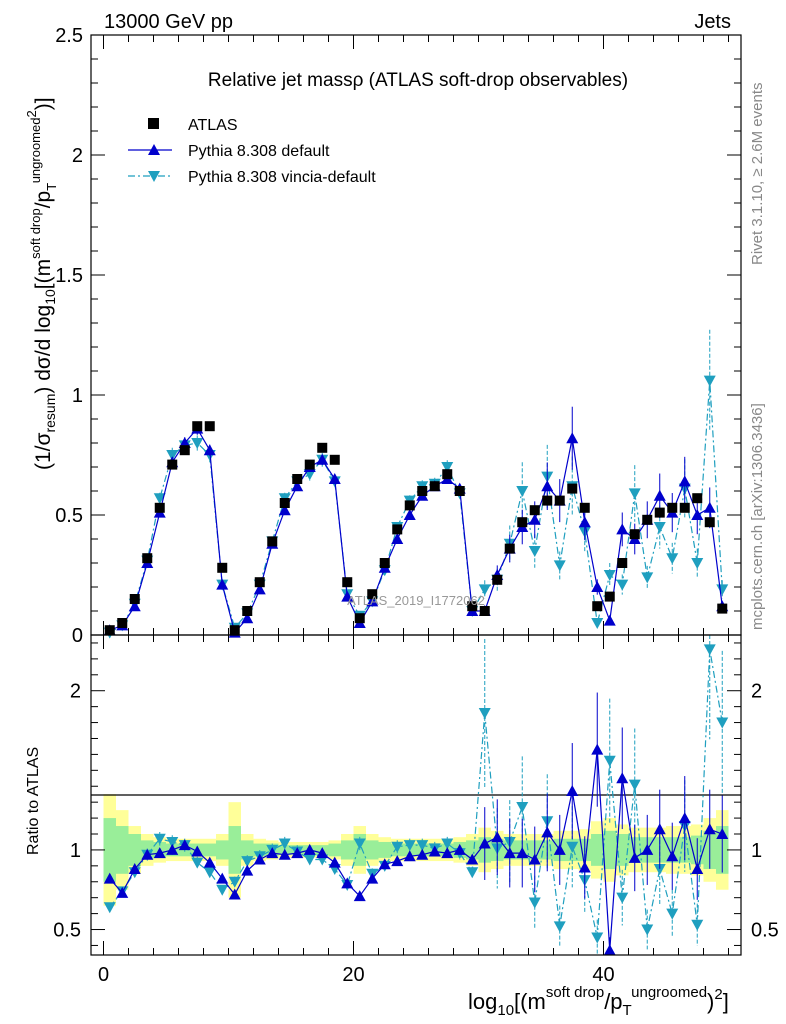 The width and height of the screenshot is (786, 1024). Describe the element at coordinates (416, 600) in the screenshot. I see `watermark: ATLAS_2019_I1772062` at that location.